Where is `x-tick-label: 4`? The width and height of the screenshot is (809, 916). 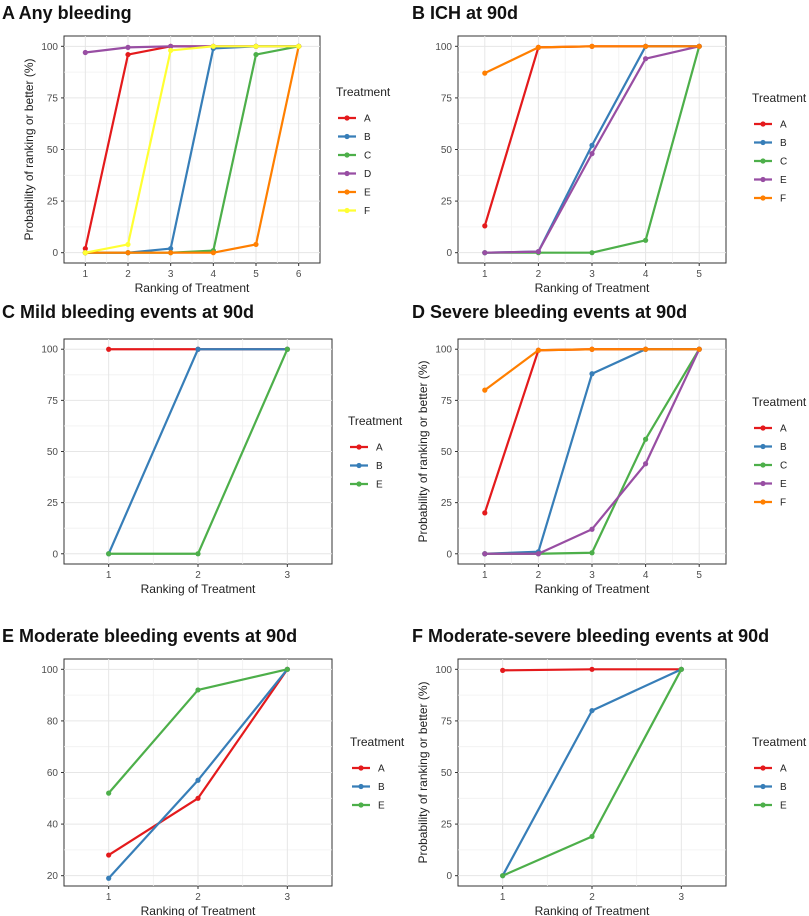 x-tick-label: 4 is located at coordinates (646, 274).